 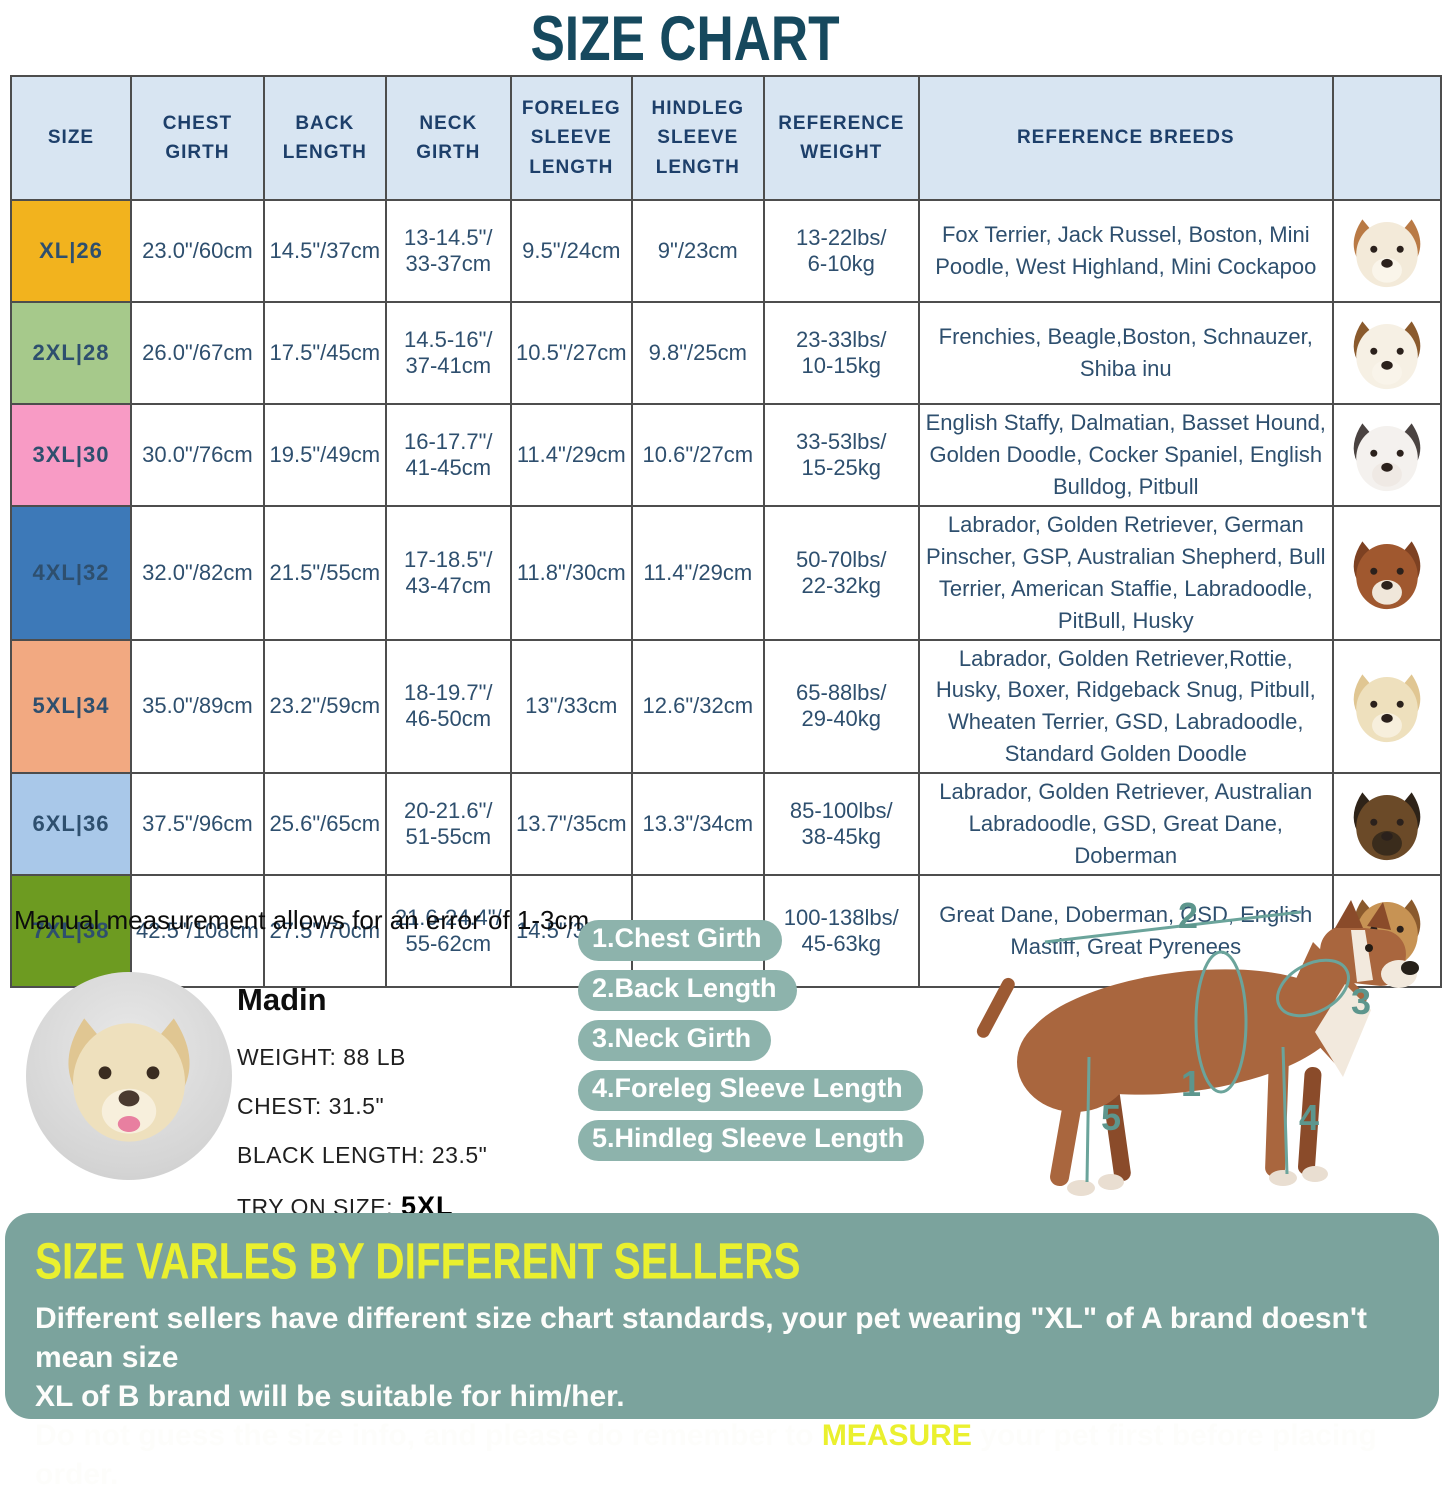 I want to click on dog-illustration, so click(x=1197, y=1048).